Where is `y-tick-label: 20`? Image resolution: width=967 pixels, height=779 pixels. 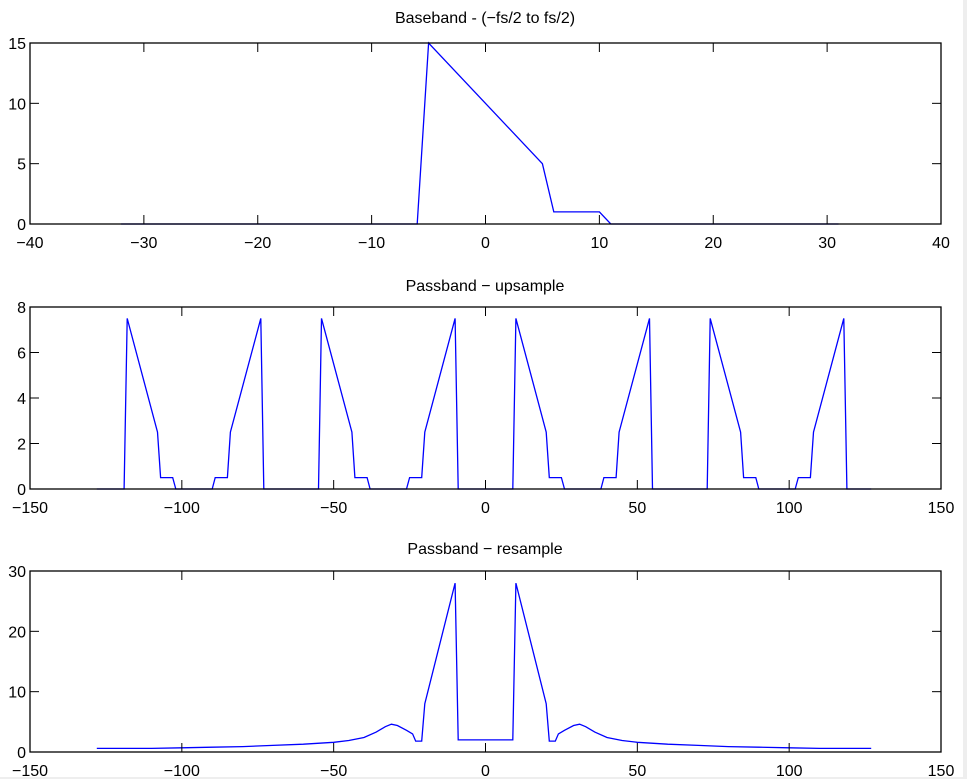 y-tick-label: 20 is located at coordinates (17, 632).